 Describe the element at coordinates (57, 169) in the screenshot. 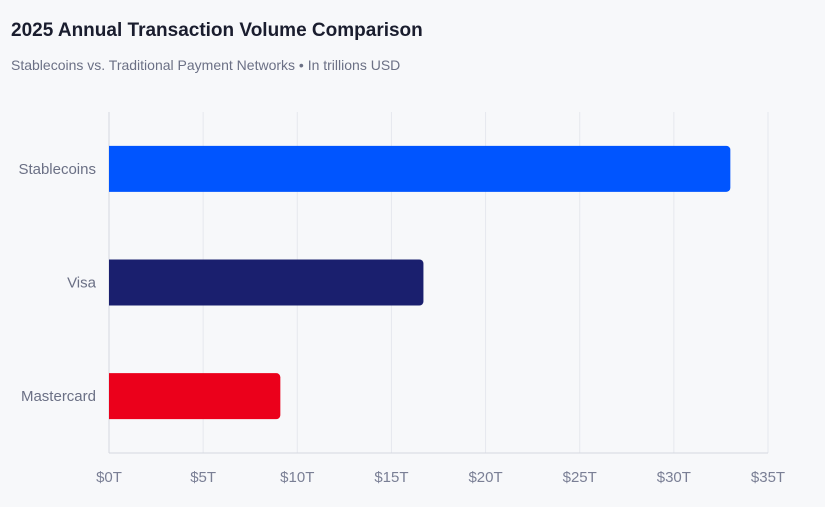

I see `category-label: Stablecoins` at that location.